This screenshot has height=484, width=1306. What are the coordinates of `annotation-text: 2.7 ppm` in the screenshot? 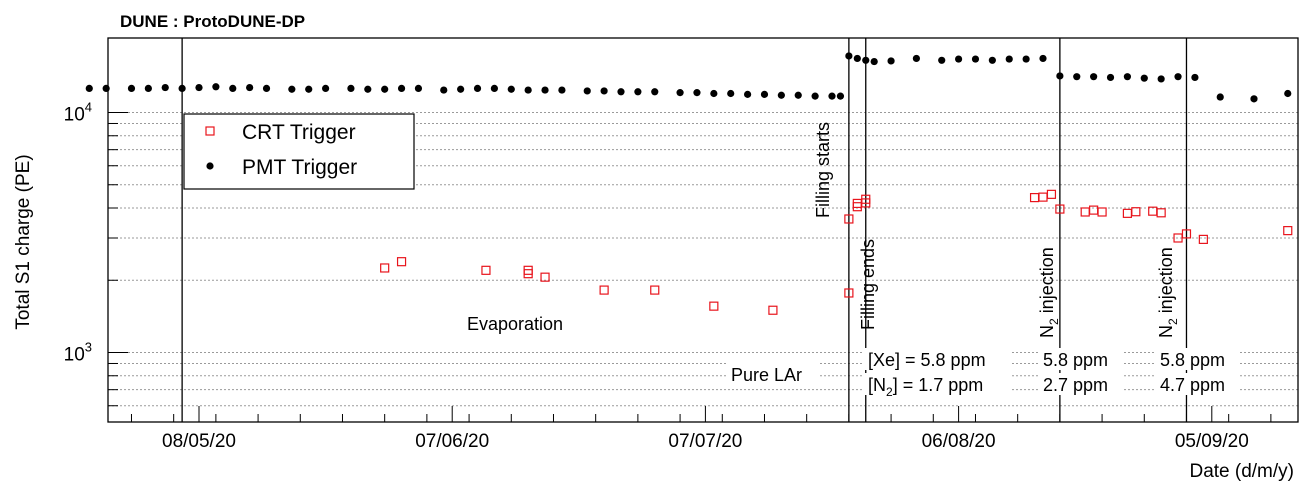 It's located at (1075, 385).